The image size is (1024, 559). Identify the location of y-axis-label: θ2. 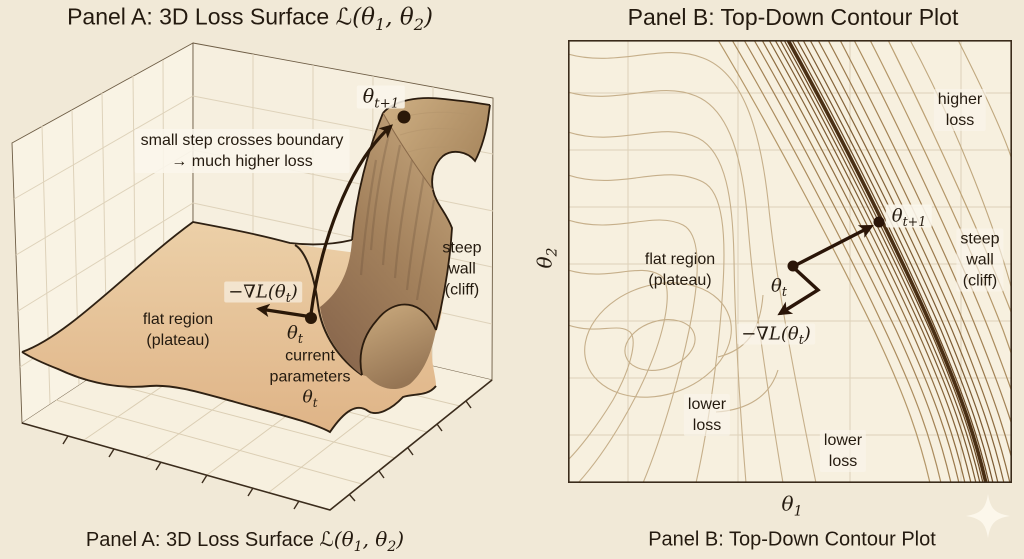
(546, 258).